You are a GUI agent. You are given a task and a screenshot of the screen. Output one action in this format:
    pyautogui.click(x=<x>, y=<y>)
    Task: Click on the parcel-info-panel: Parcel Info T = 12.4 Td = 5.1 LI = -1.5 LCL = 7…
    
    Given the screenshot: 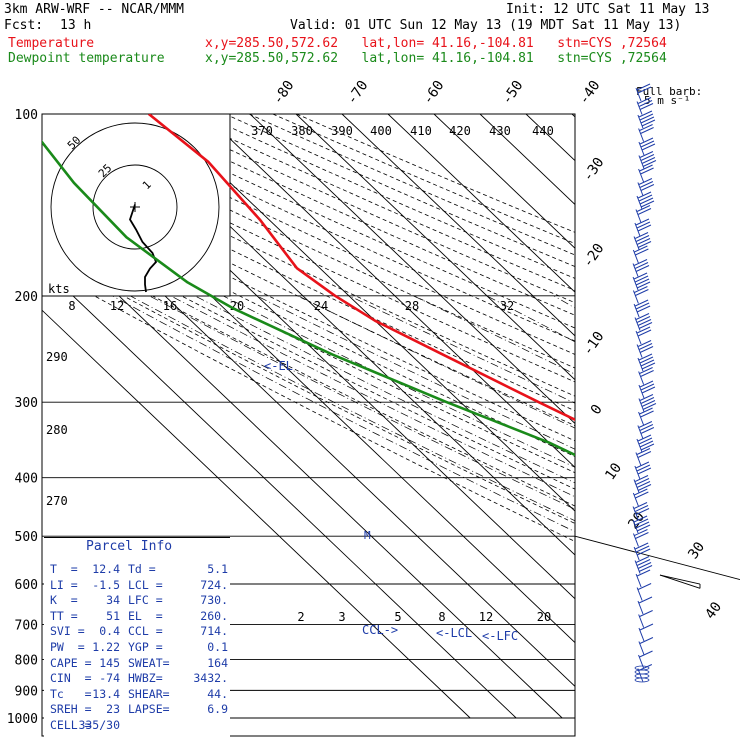 What is the action you would take?
    pyautogui.click(x=137, y=637)
    